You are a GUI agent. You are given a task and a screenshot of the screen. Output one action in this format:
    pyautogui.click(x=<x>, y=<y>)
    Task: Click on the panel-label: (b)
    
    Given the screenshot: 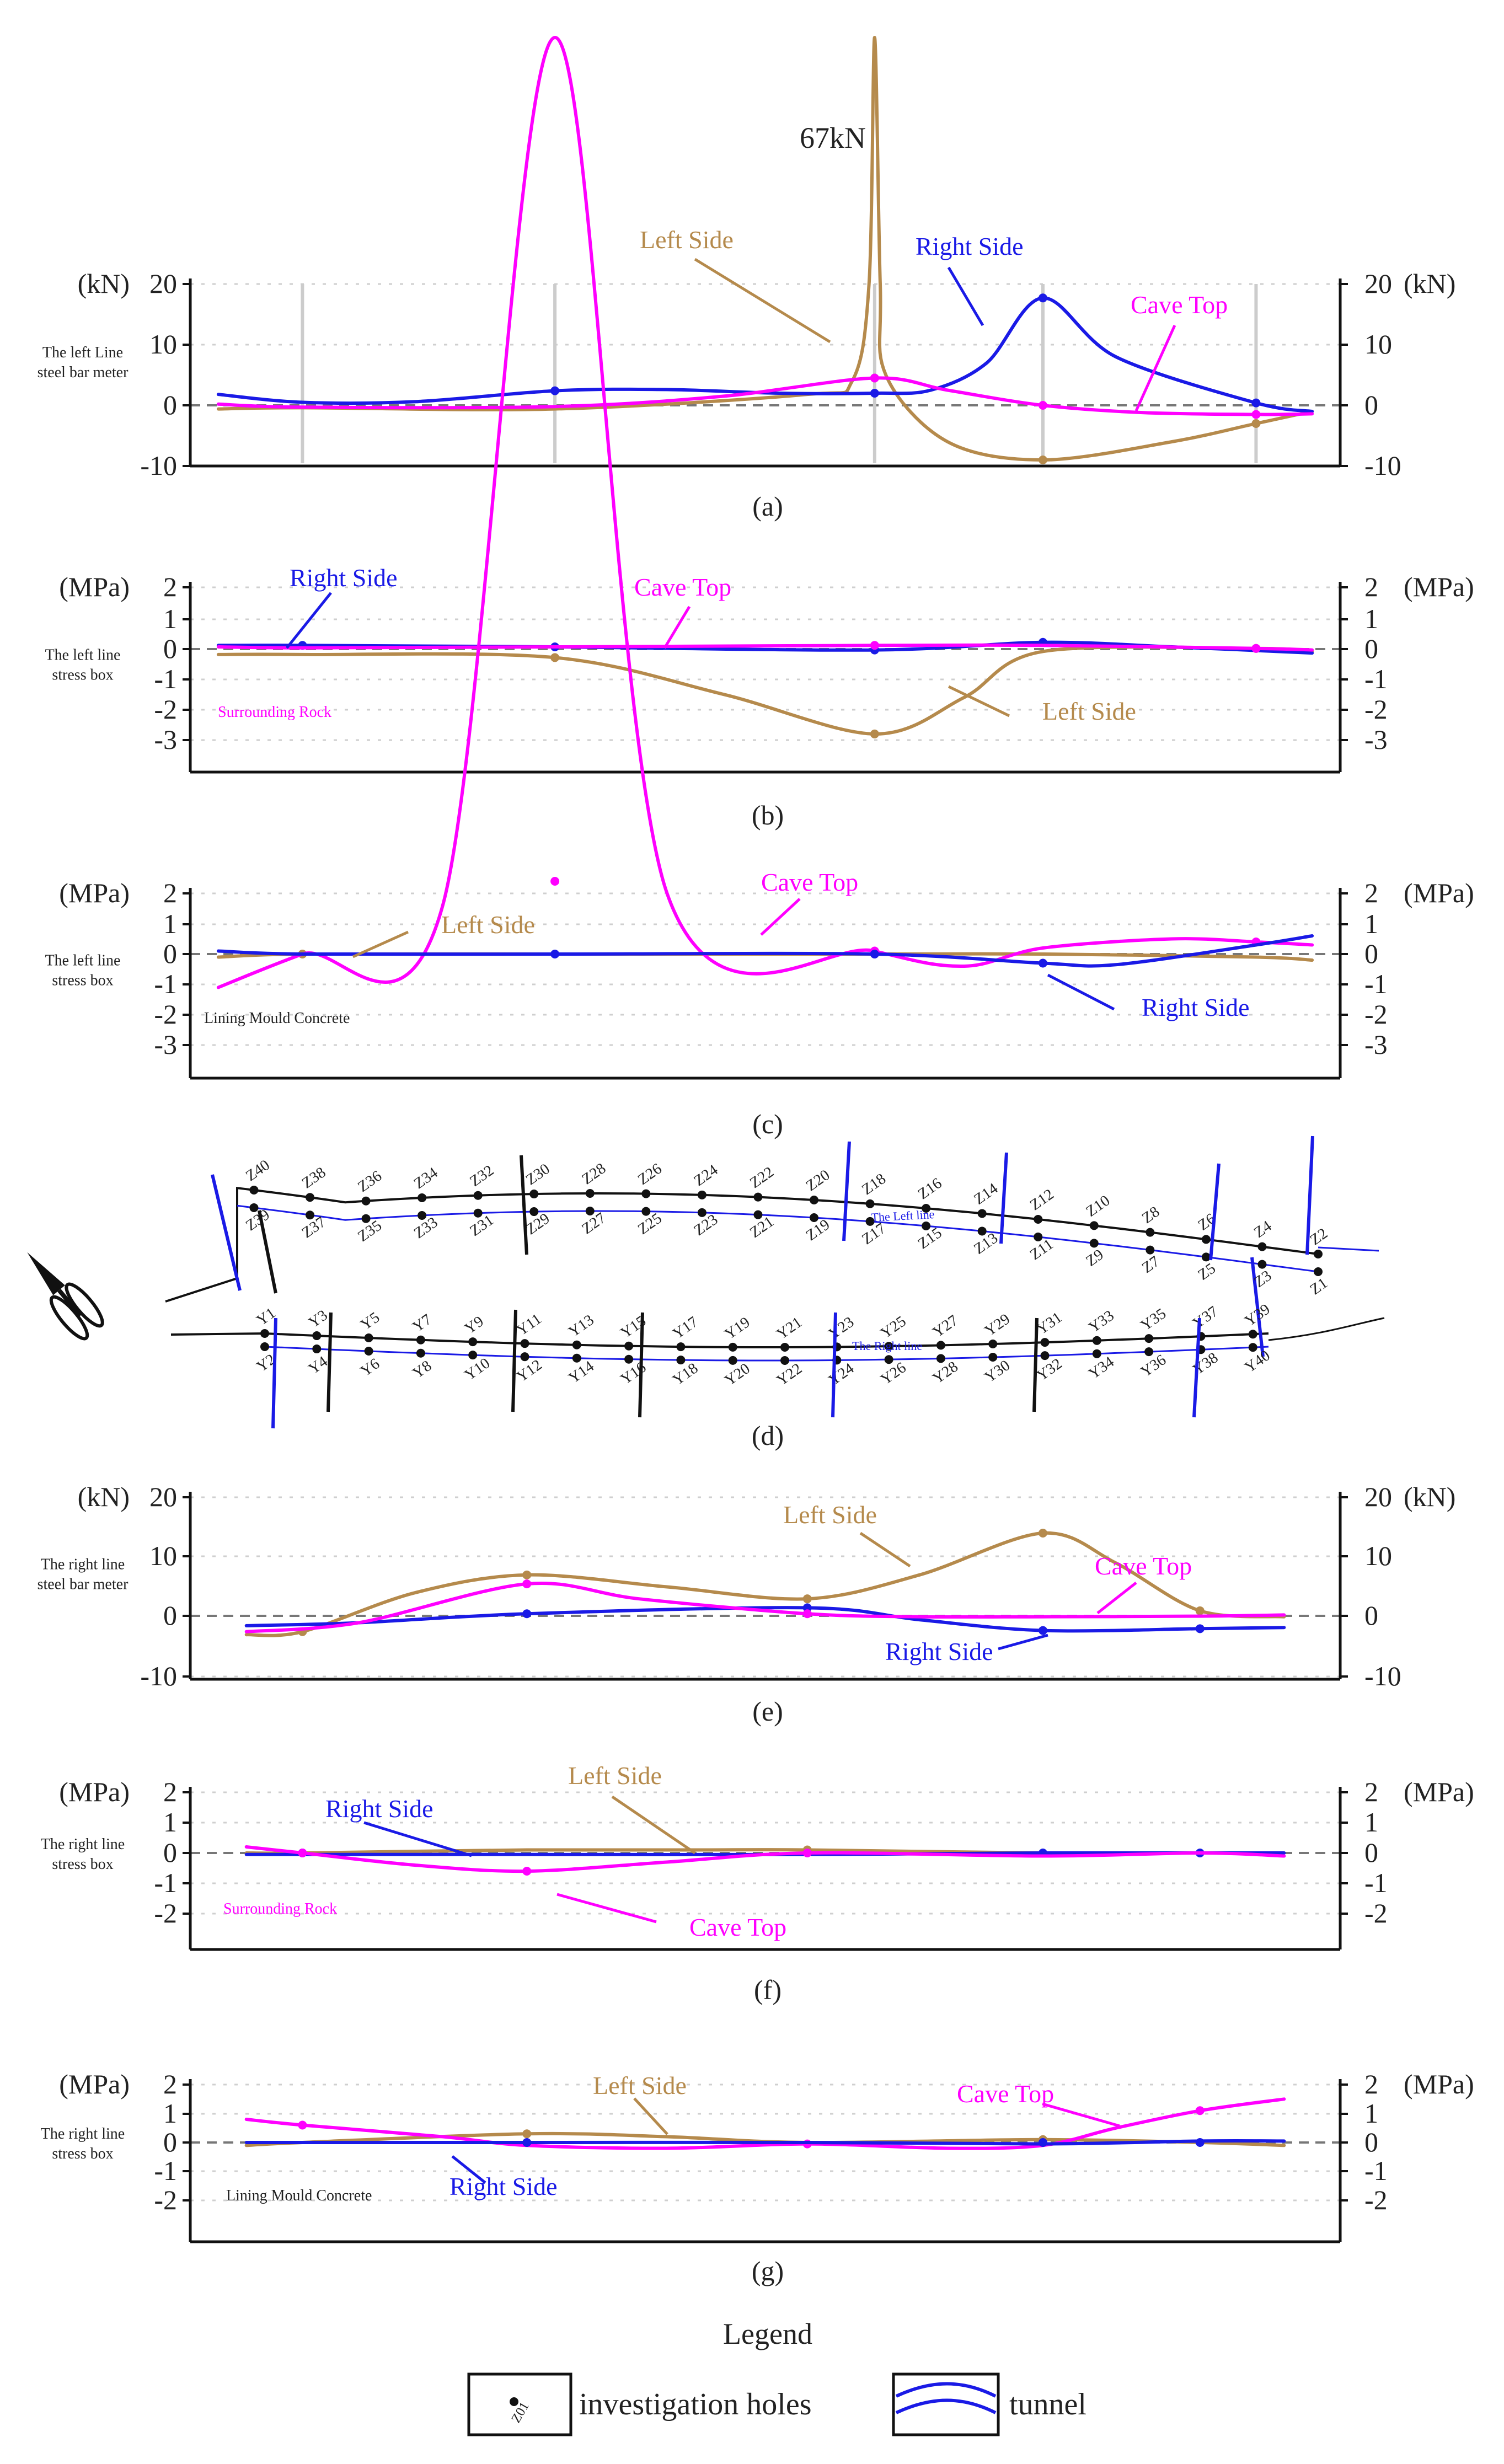 What is the action you would take?
    pyautogui.click(x=768, y=815)
    